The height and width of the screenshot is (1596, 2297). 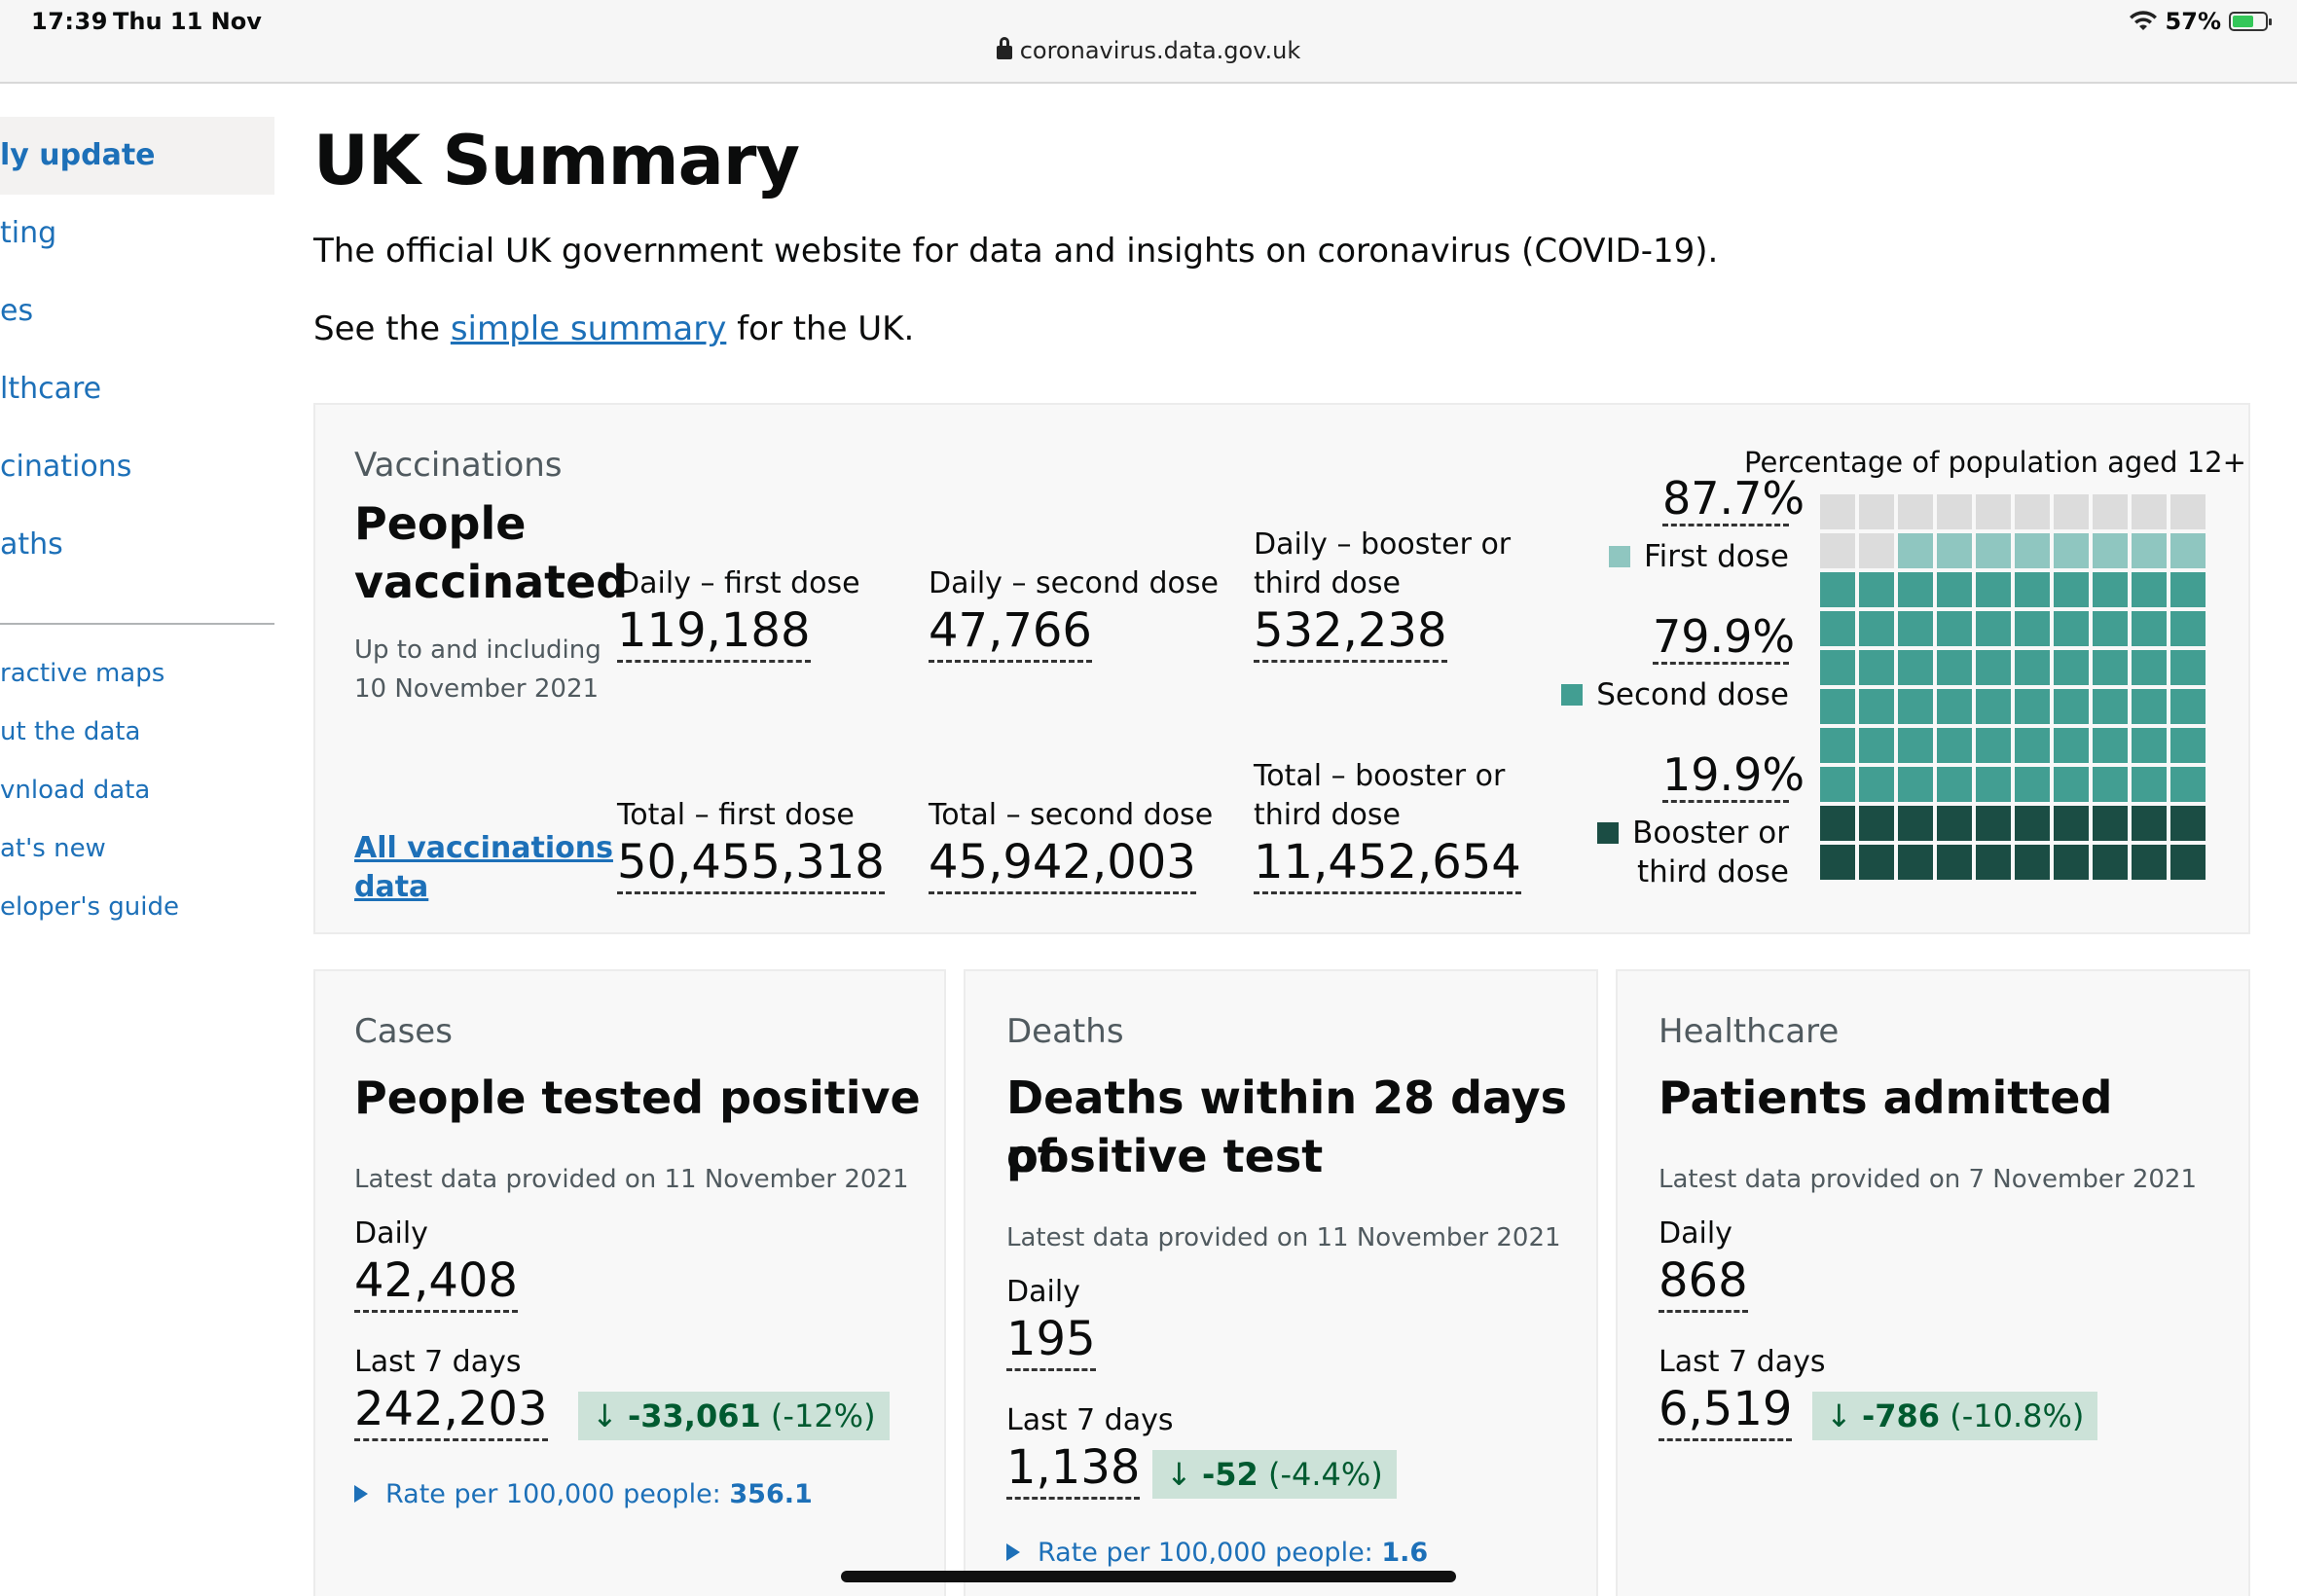 I want to click on all-vaccinations-link-line2: data, so click(x=391, y=887).